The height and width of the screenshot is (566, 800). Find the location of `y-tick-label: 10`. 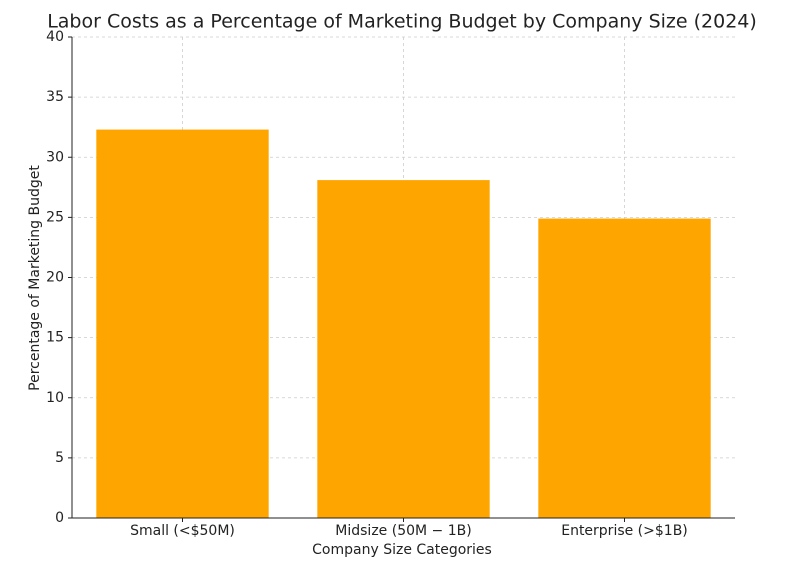

y-tick-label: 10 is located at coordinates (55, 398).